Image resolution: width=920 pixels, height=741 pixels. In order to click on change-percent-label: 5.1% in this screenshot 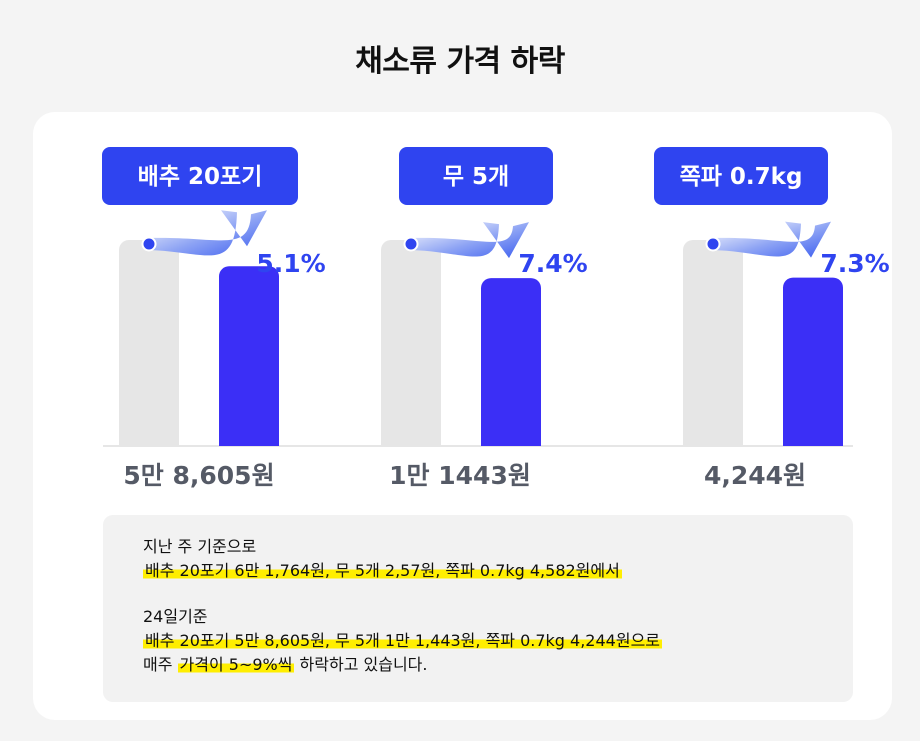, I will do `click(290, 263)`.